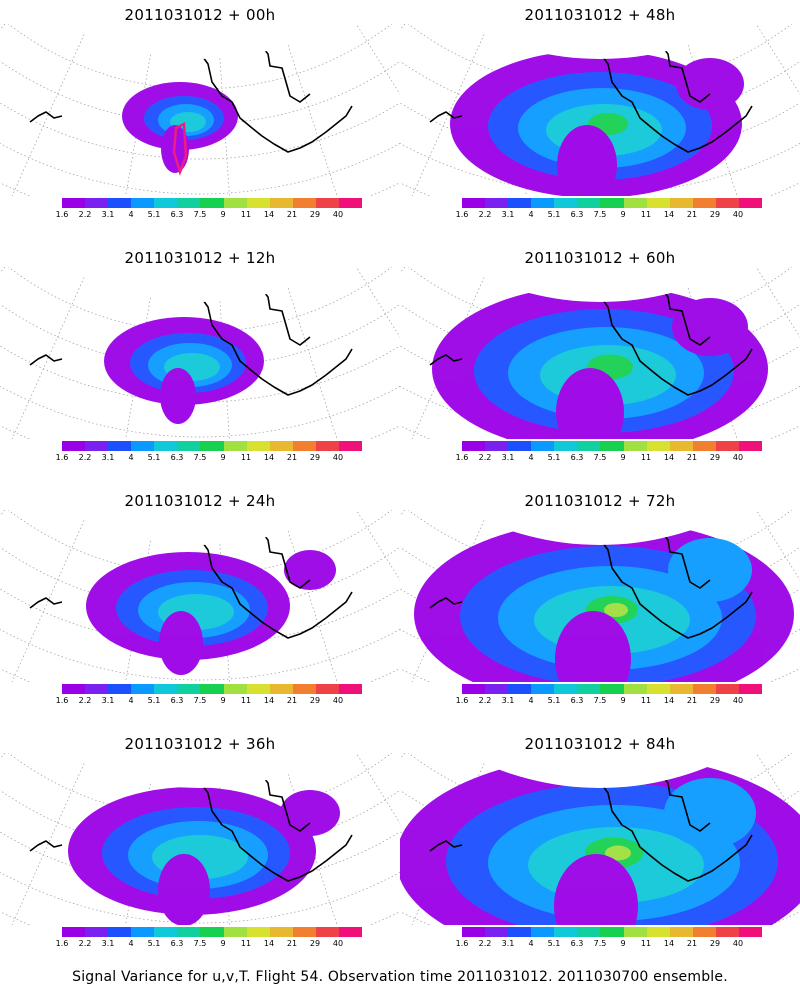 The image size is (800, 1000). Describe the element at coordinates (738, 457) in the screenshot. I see `colorbar-tick-label: 40` at that location.